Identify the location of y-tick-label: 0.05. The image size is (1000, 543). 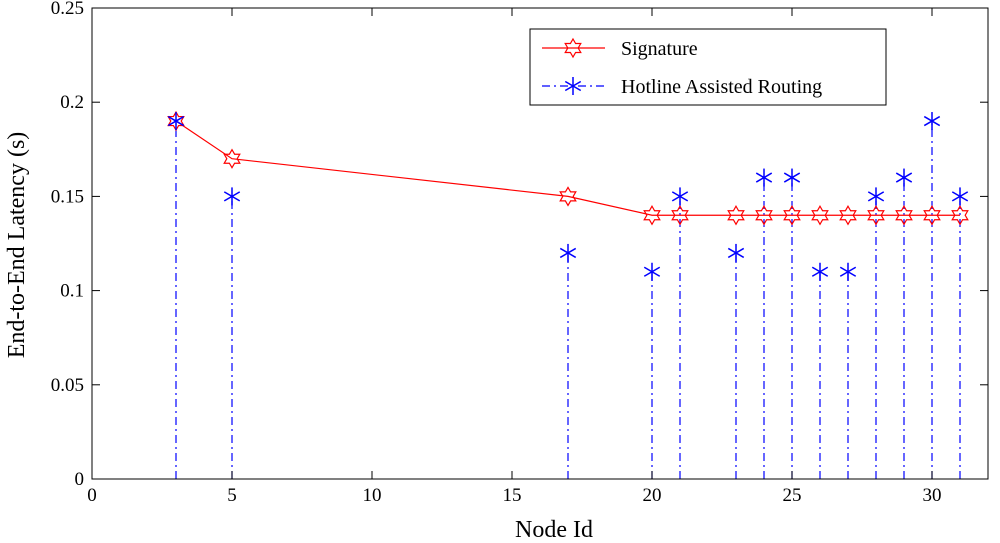
(67, 385).